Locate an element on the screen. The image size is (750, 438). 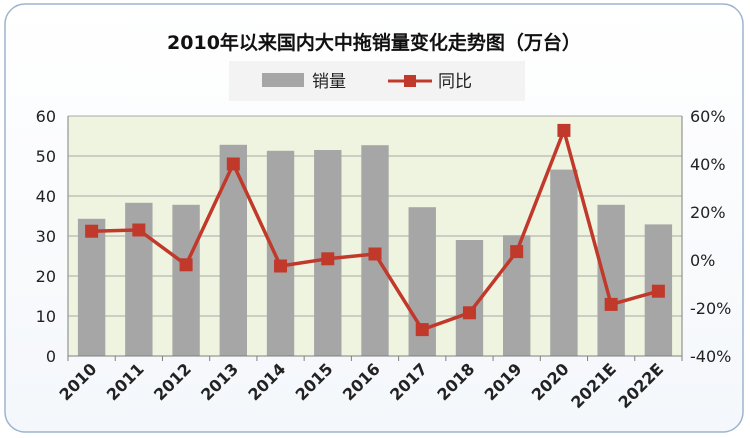
legend-bar-label: 销量 is located at coordinates (329, 82).